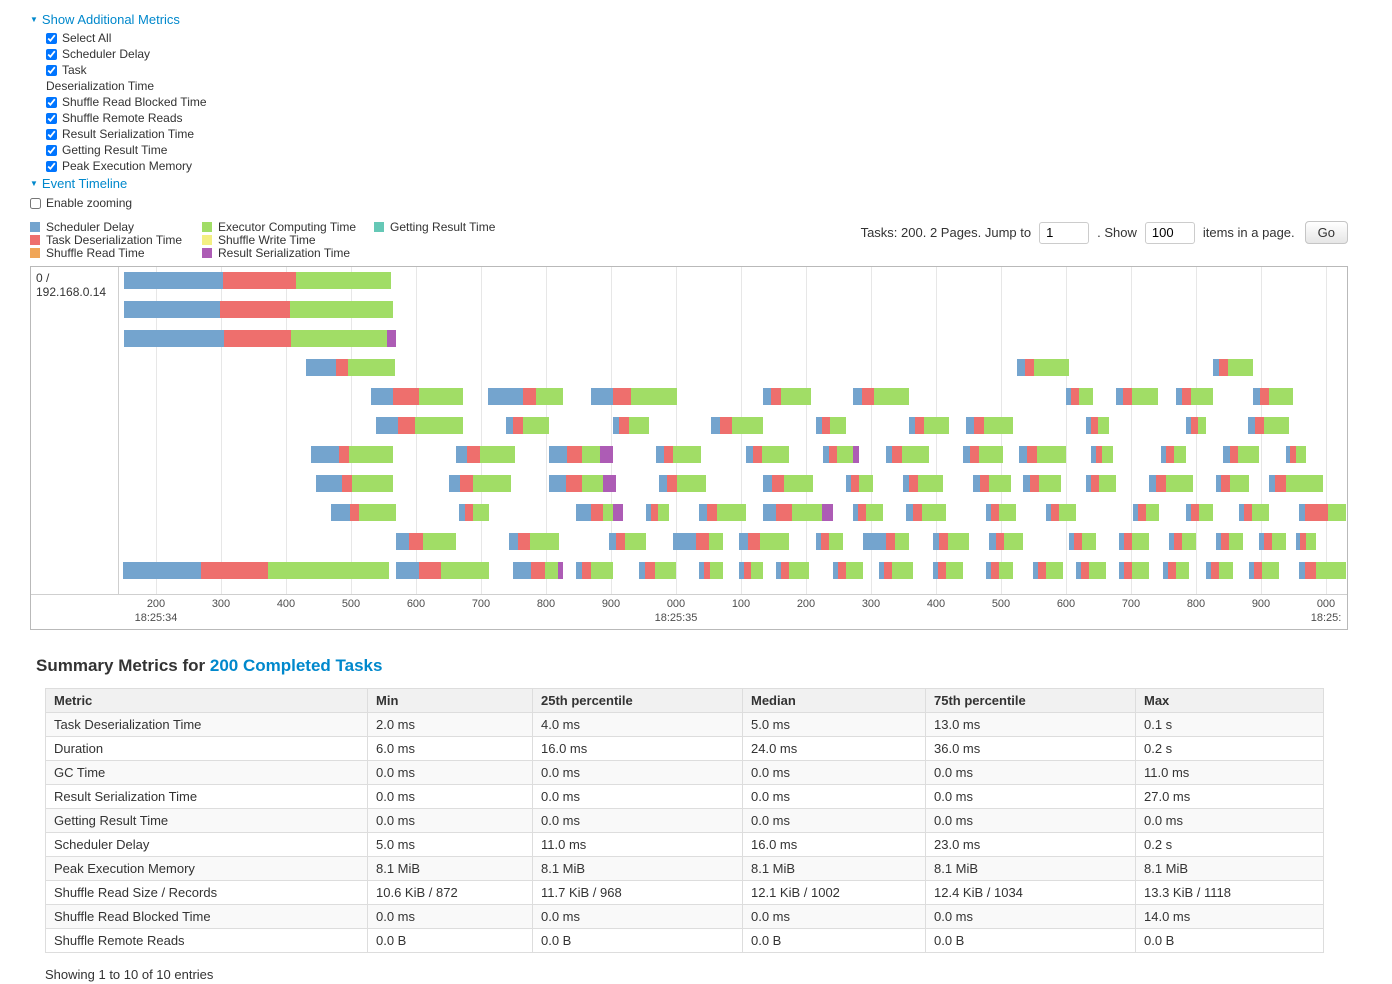  Describe the element at coordinates (119, 166) in the screenshot. I see `metric-checkbox-row: Peak Execution Memory` at that location.